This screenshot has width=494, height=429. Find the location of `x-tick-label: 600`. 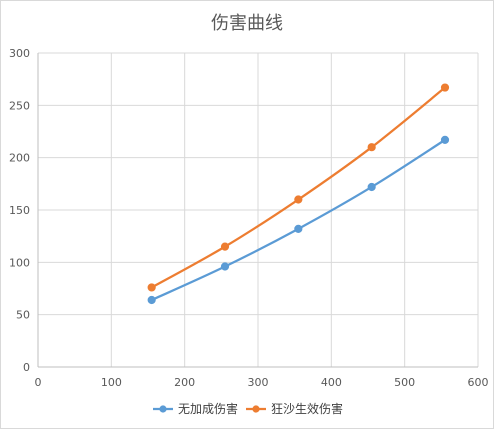

x-tick-label: 600 is located at coordinates (478, 382).